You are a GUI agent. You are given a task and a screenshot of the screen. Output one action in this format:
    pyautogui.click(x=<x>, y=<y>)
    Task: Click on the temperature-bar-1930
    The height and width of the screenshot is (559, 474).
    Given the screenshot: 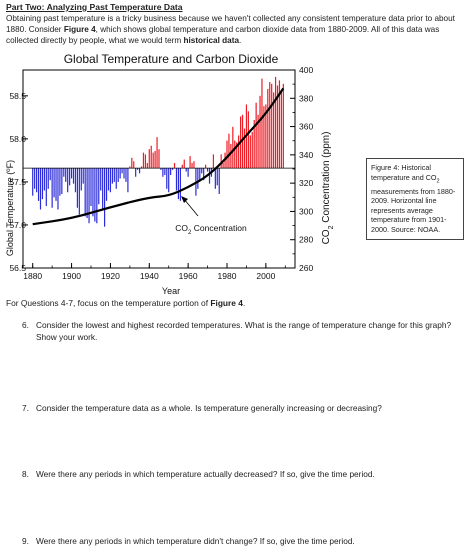 What is the action you would take?
    pyautogui.click(x=130, y=167)
    